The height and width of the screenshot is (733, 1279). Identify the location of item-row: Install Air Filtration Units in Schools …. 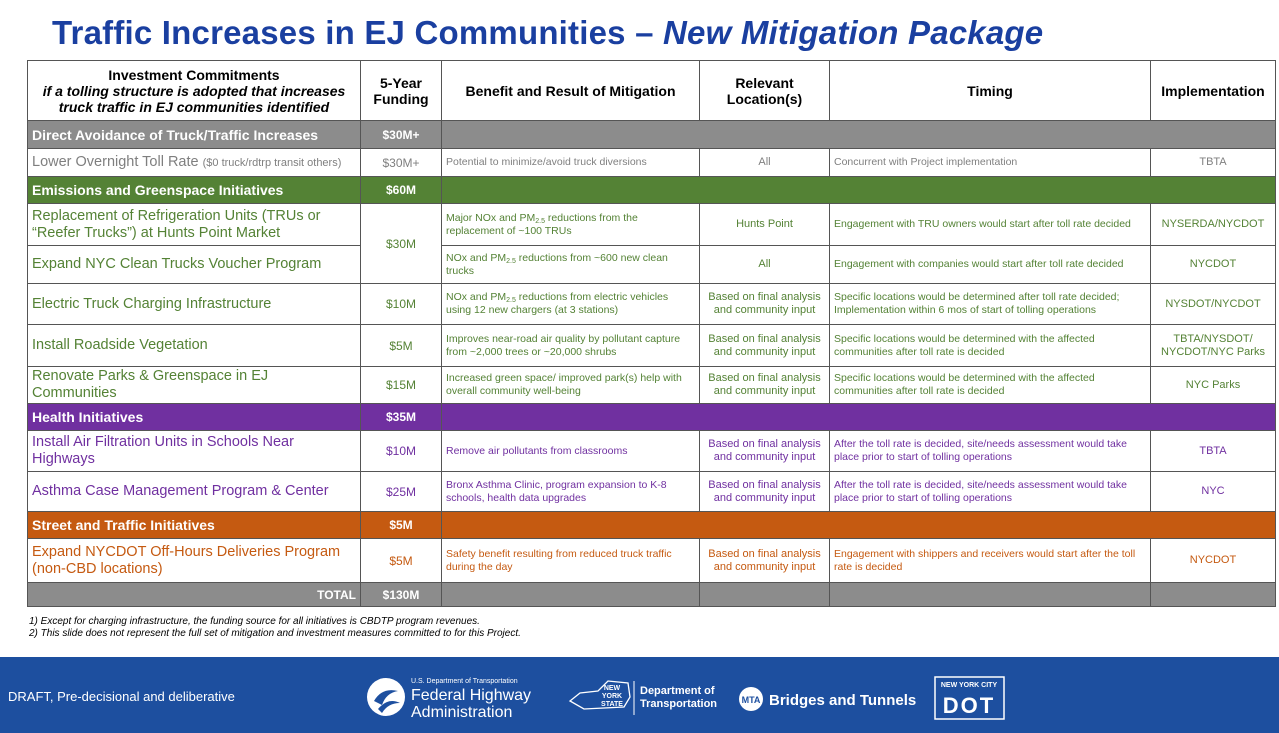
(651, 451).